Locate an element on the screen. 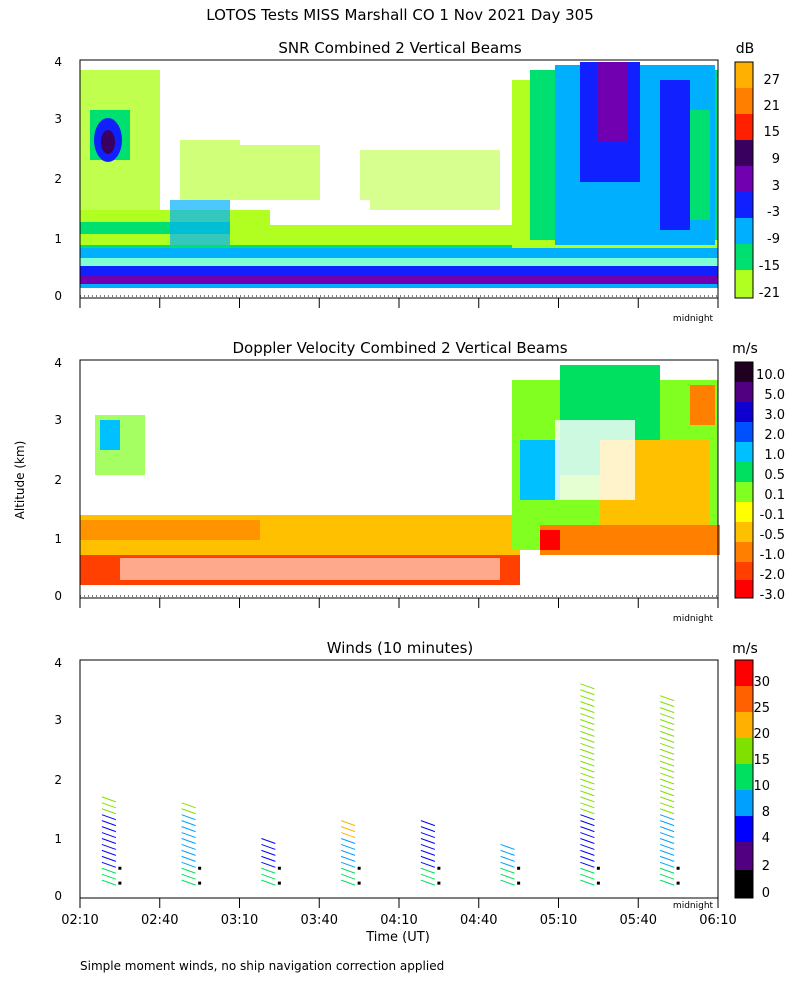  winds-colorbar-label: 4 is located at coordinates (766, 838).